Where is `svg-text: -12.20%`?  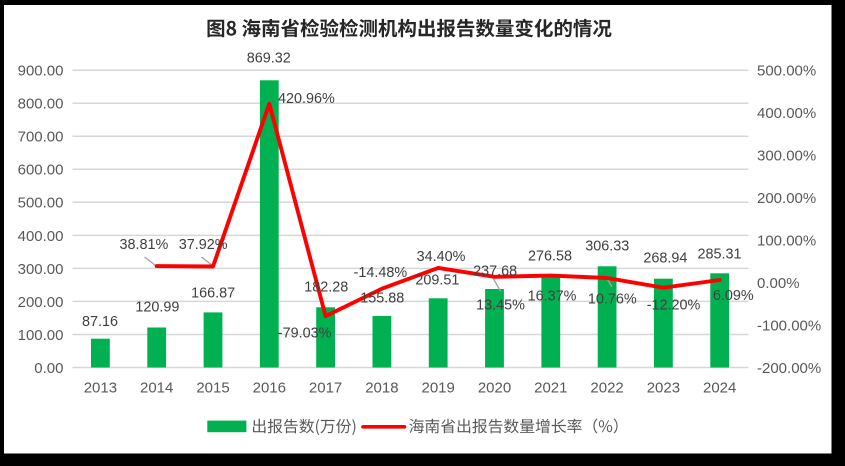 svg-text: -12.20% is located at coordinates (674, 306).